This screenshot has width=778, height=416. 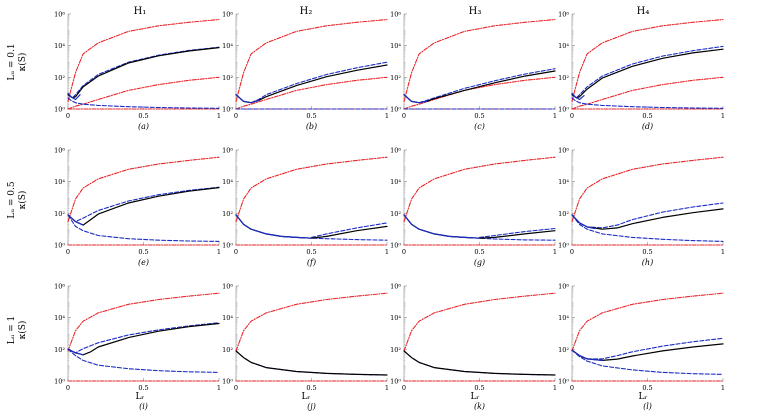 I want to click on panel-b: 10⁰ 10² 10⁴ 10⁶ 0 0.5 1 (b), so click(x=305, y=71).